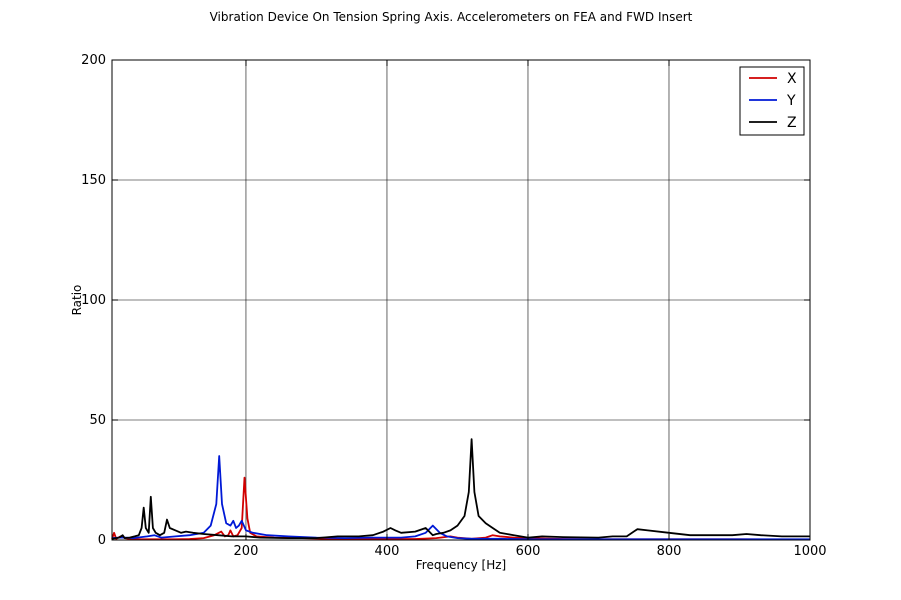 The image size is (901, 600). What do you see at coordinates (93, 300) in the screenshot?
I see `y-tick-label: 100` at bounding box center [93, 300].